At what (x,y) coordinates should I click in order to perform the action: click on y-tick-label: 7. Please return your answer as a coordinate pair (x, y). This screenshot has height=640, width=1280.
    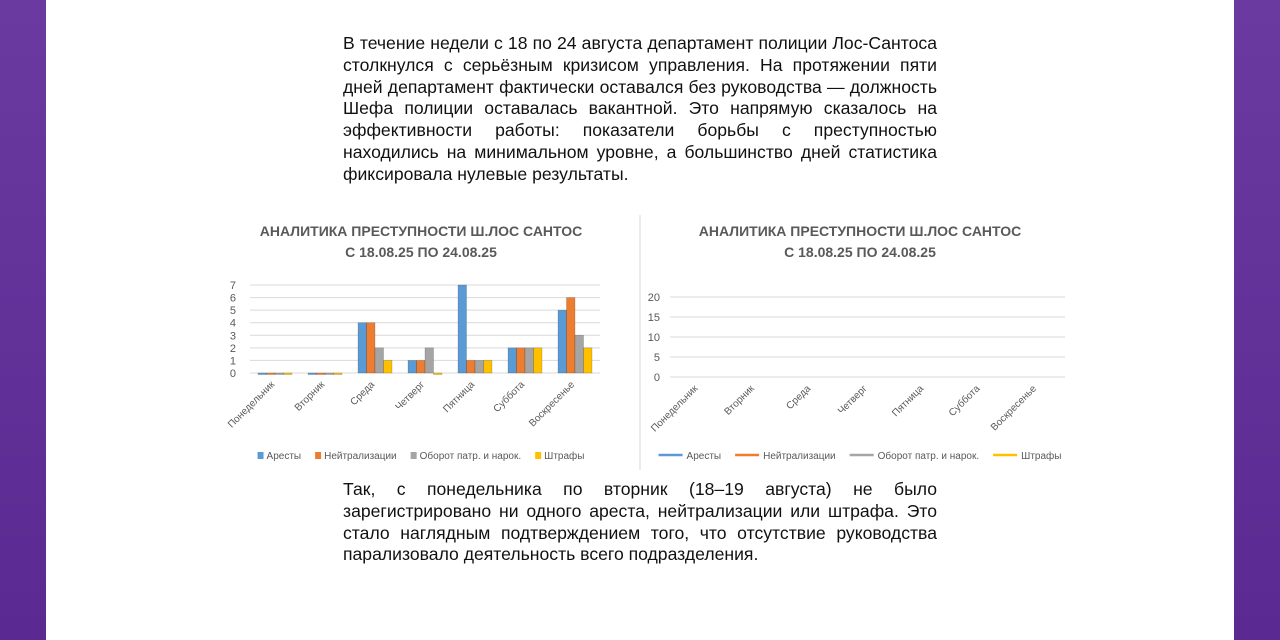
    Looking at the image, I should click on (233, 286).